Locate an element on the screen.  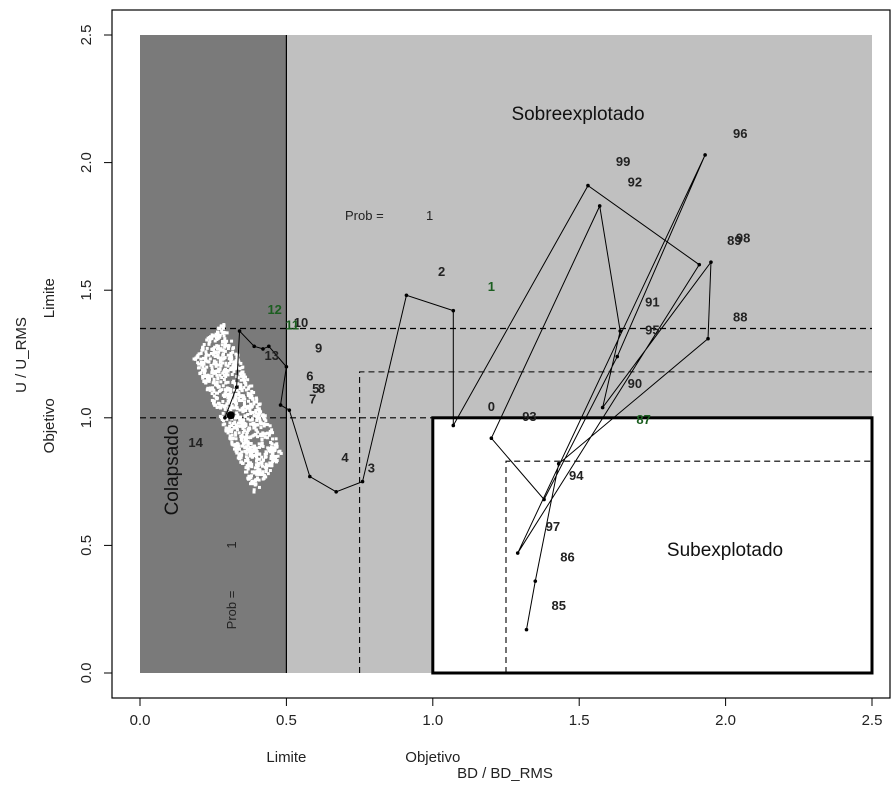
year-label: 92 is located at coordinates (635, 181).